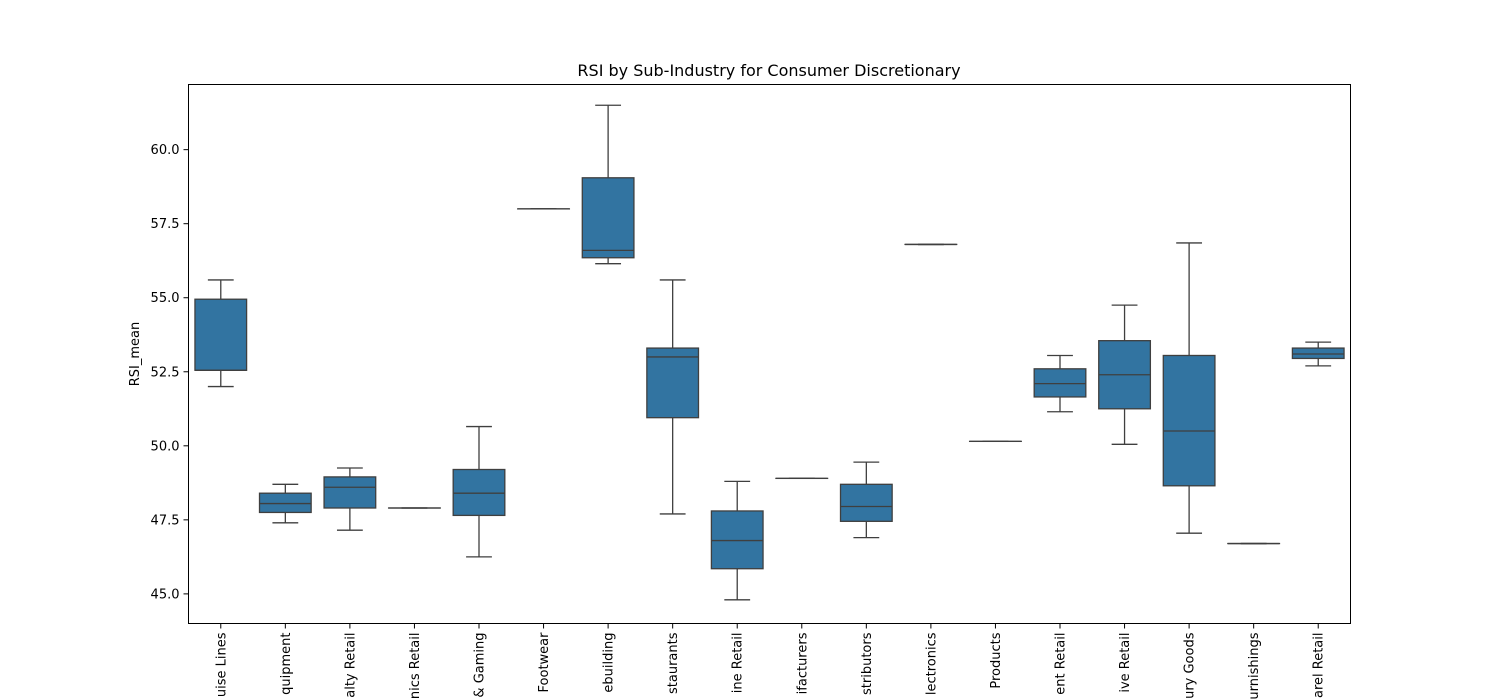 This screenshot has width=1500, height=700. What do you see at coordinates (165, 372) in the screenshot?
I see `y-tick-label: 52.5` at bounding box center [165, 372].